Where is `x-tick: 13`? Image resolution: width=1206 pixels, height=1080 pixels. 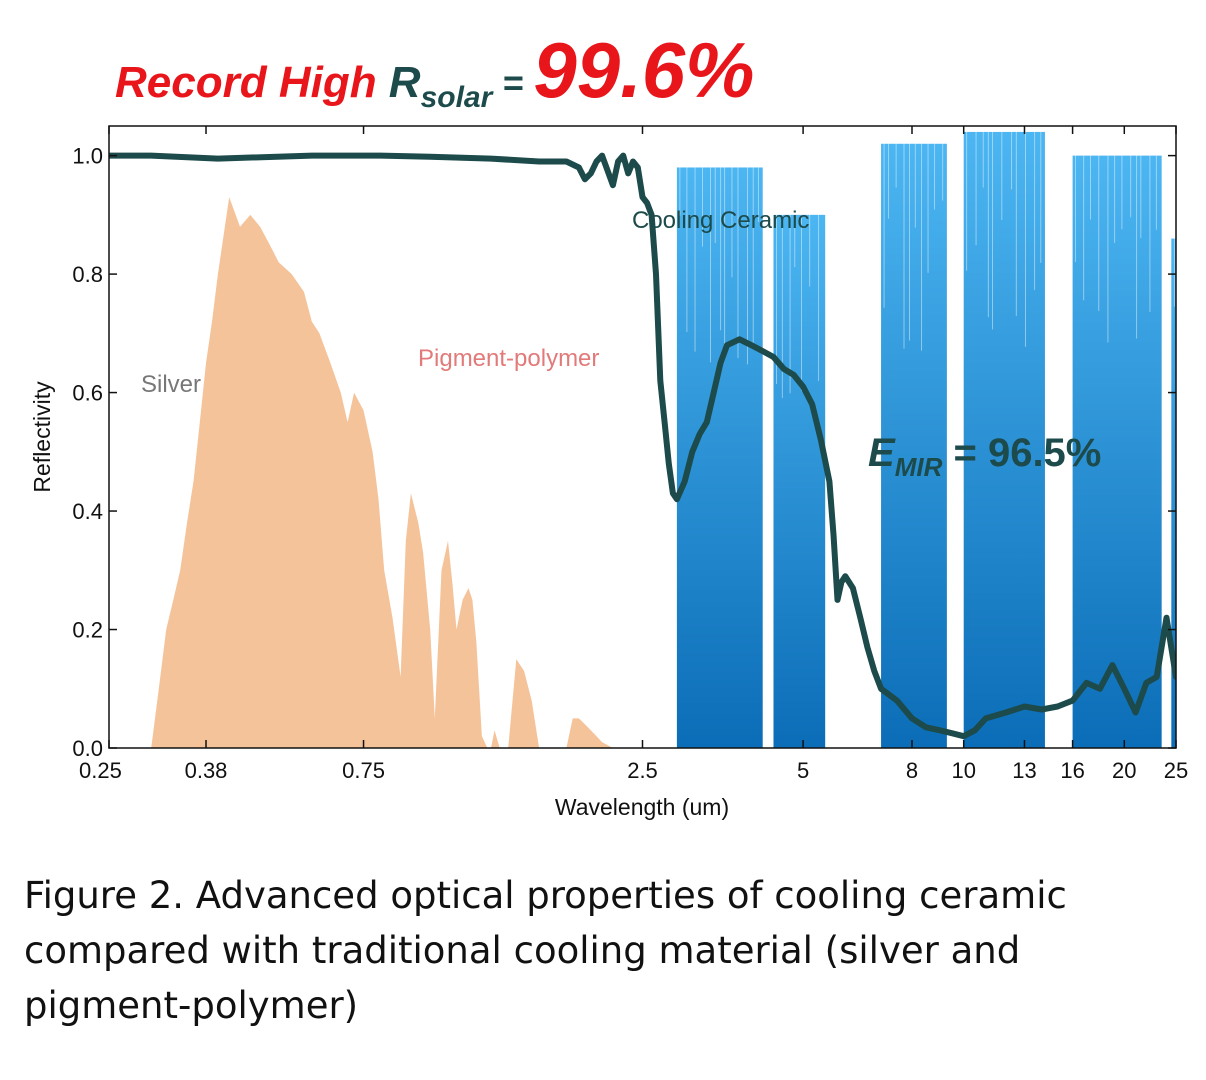 x-tick: 13 is located at coordinates (1024, 454).